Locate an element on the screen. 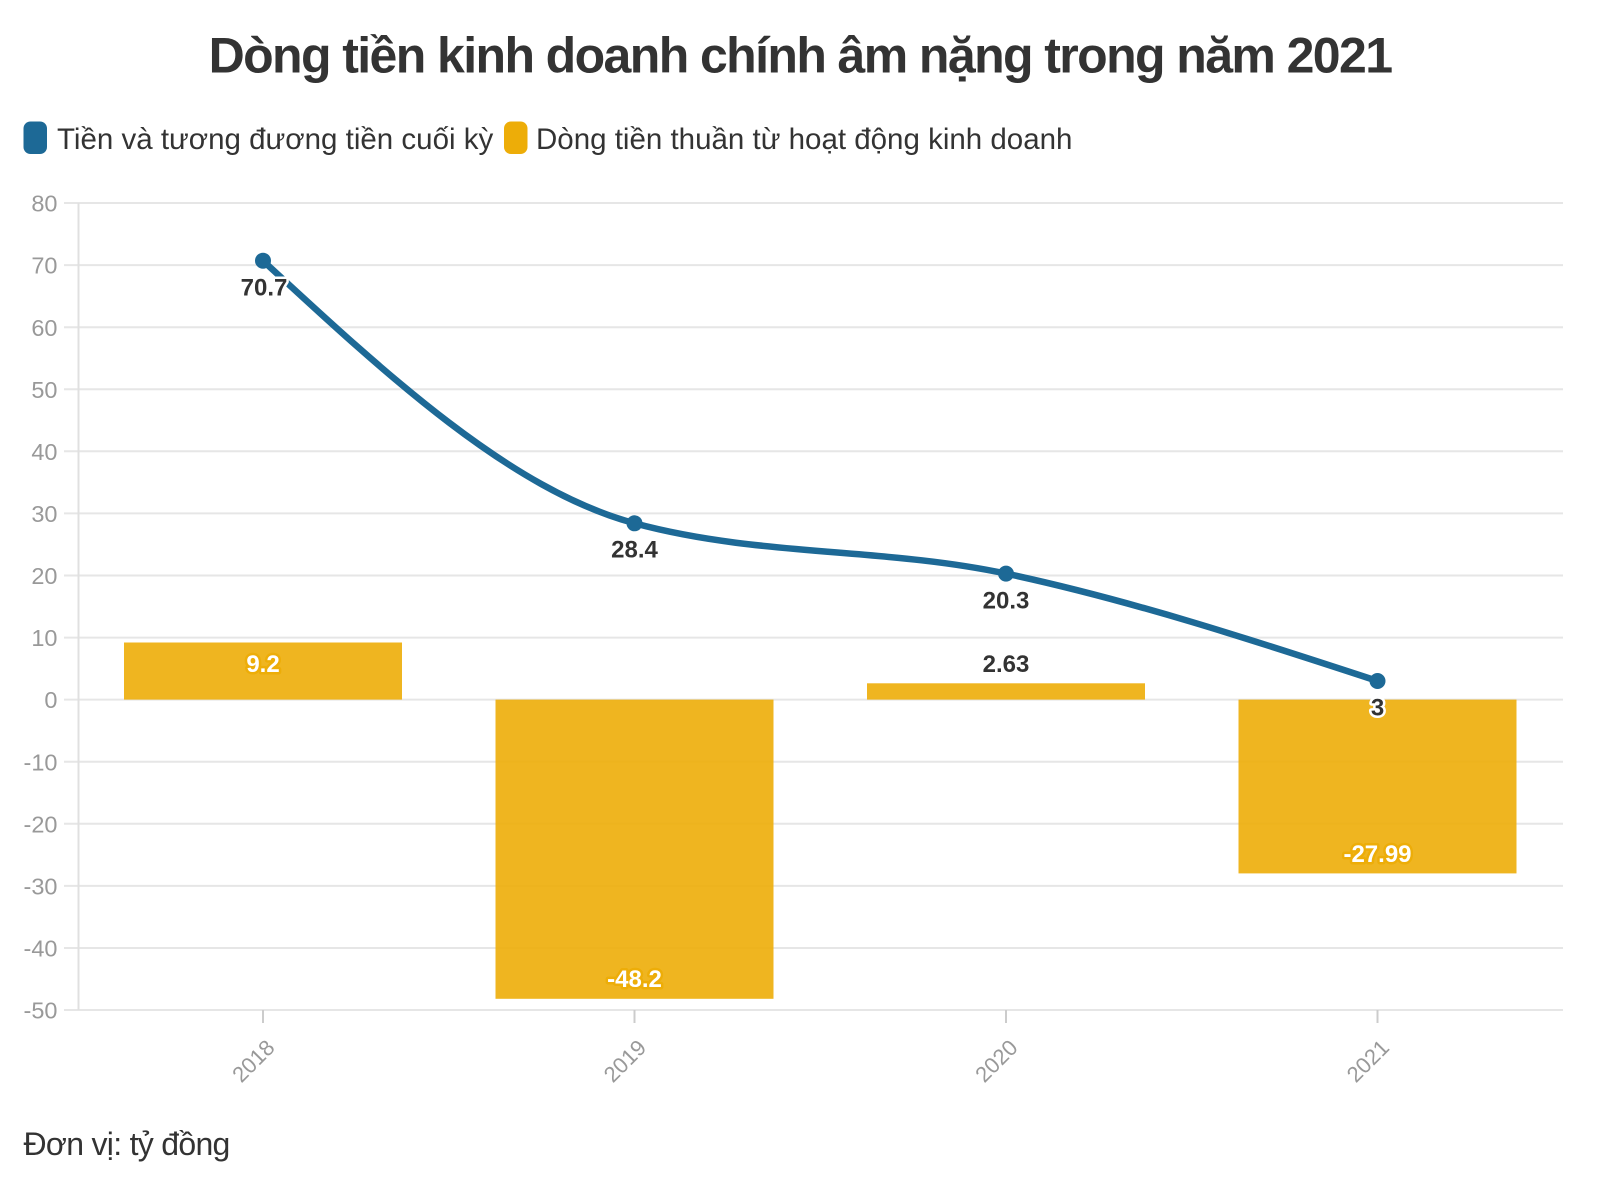 The height and width of the screenshot is (1190, 1600). svg-text: 30 is located at coordinates (44, 514).